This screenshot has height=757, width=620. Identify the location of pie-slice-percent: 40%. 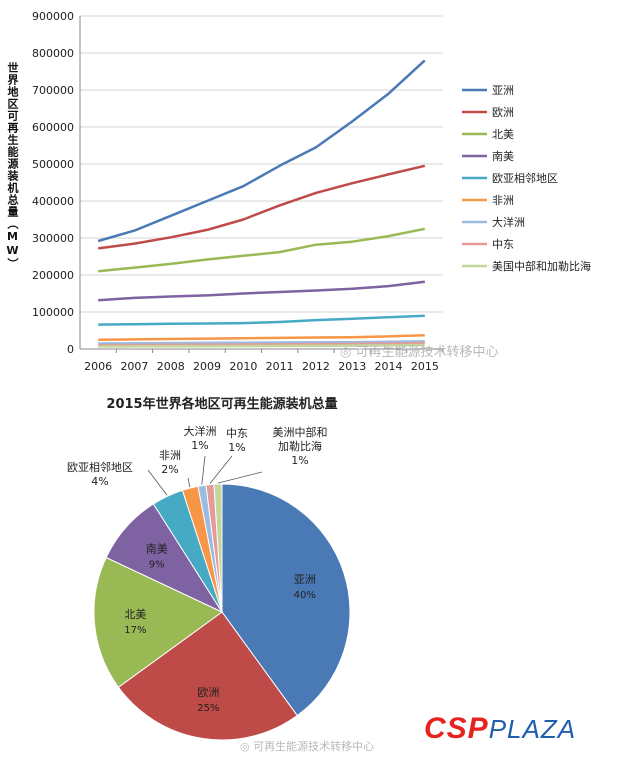
(305, 595).